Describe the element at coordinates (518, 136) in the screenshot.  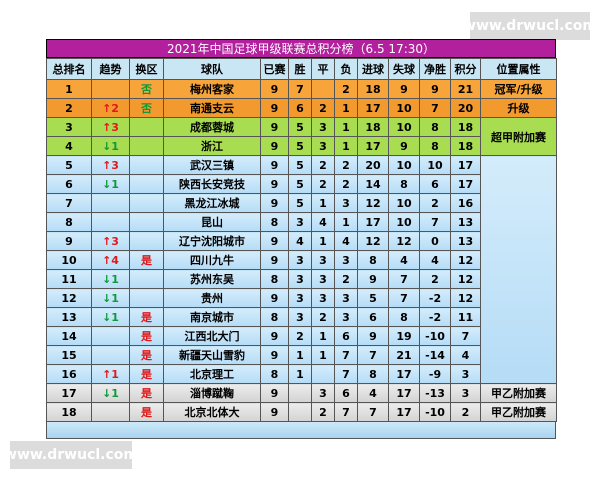
I see `position-status-cell: 超甲附加赛` at that location.